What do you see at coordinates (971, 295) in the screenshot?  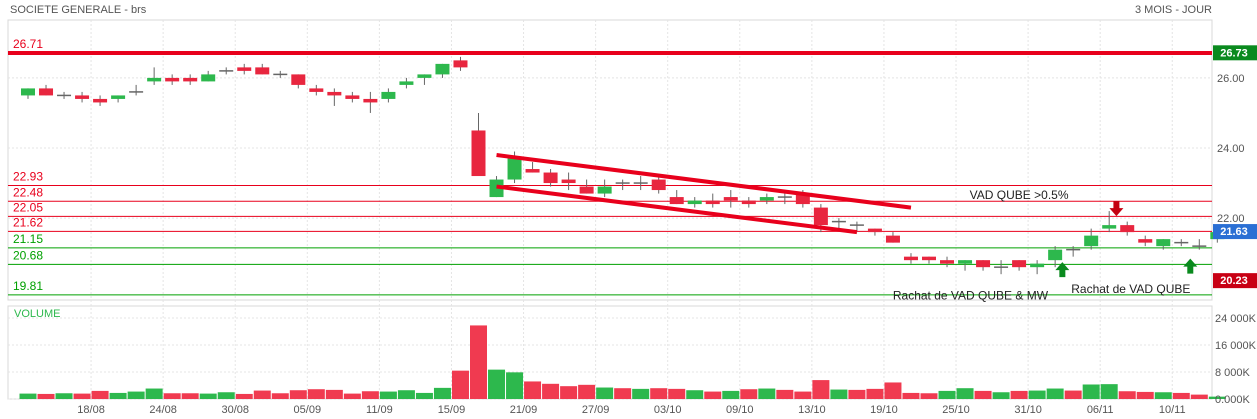 I see `annotation-text: Rachat de VAD QUBE & MW` at bounding box center [971, 295].